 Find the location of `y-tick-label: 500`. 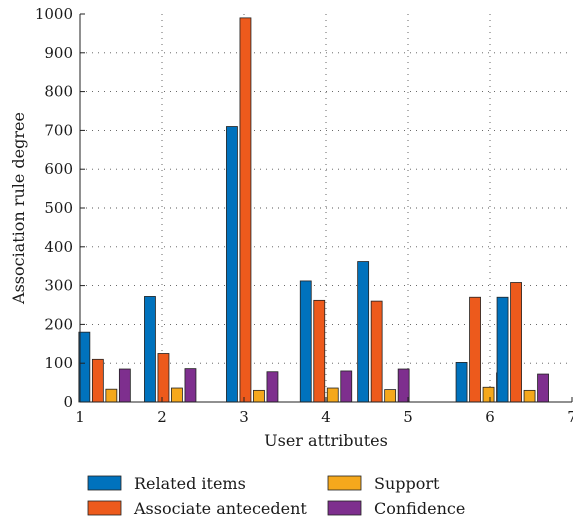

y-tick-label: 500 is located at coordinates (58, 208).